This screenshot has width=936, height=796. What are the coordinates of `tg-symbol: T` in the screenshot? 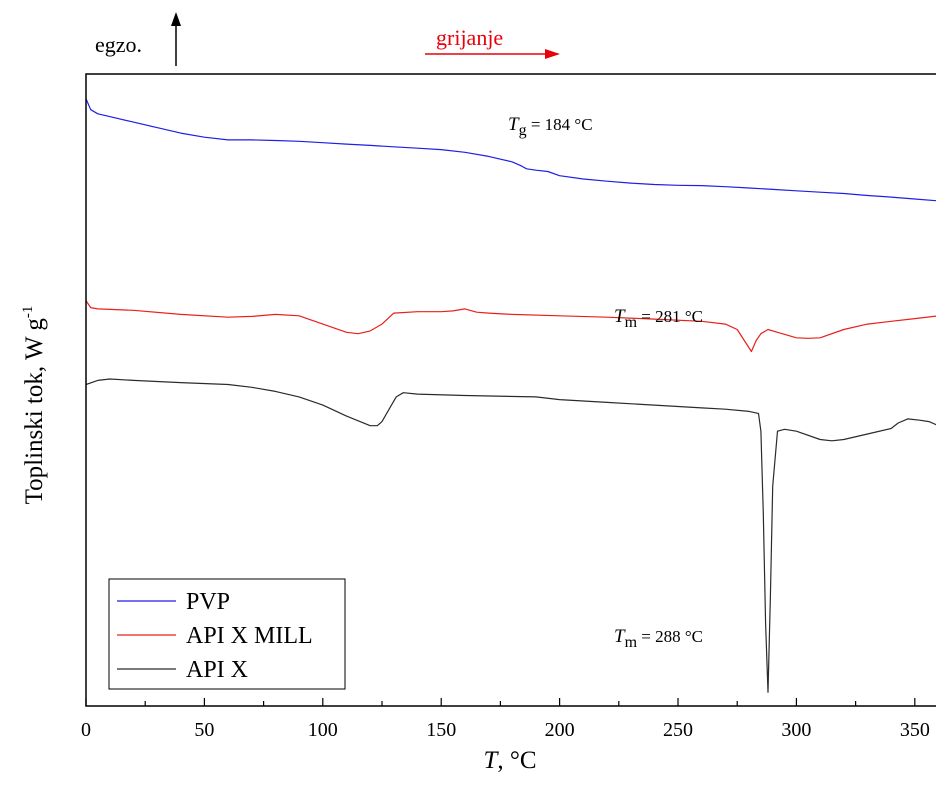 It's located at (514, 124).